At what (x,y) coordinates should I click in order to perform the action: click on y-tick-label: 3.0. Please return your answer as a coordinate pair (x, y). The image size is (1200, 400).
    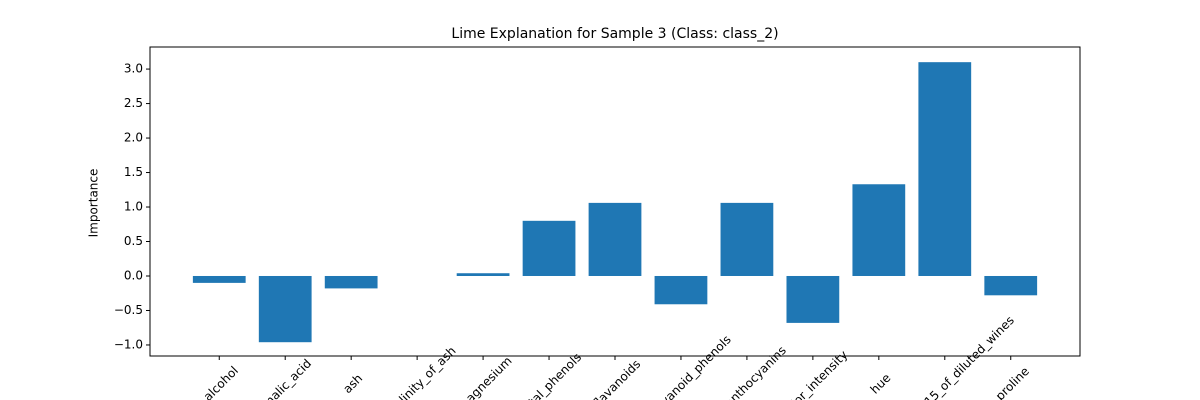
    Looking at the image, I should click on (133, 69).